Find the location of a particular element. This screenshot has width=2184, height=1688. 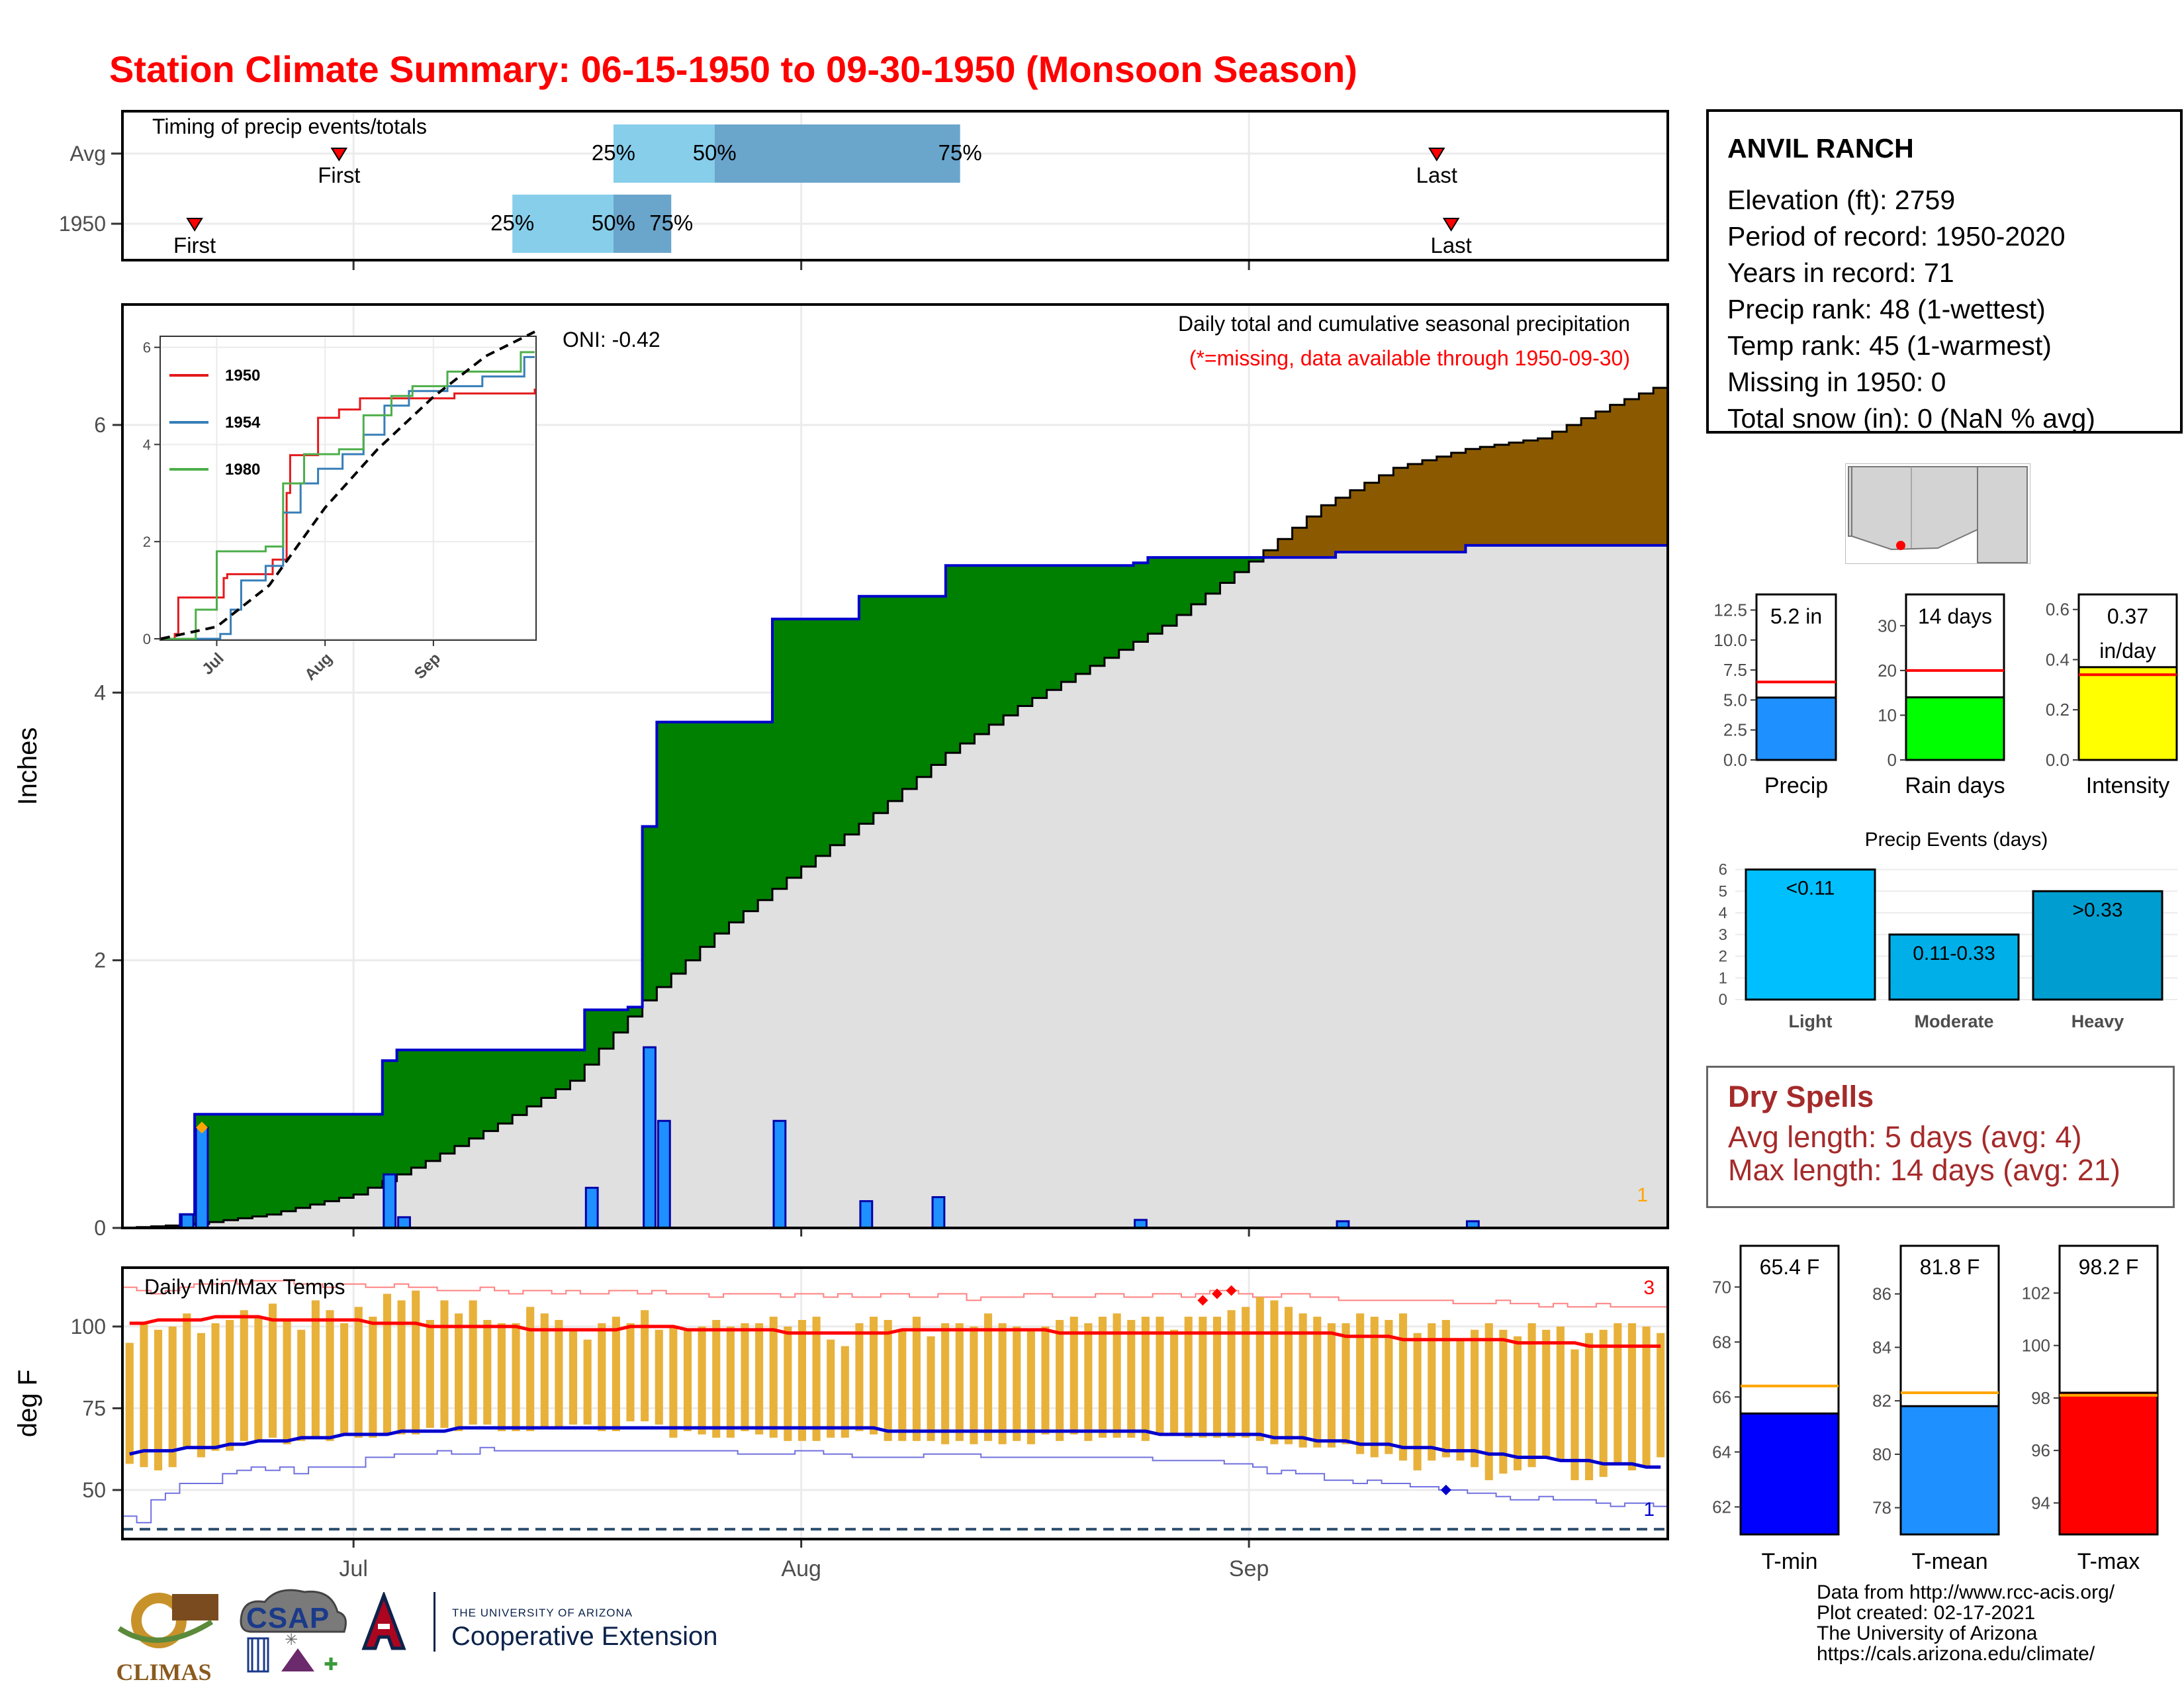

events-y-tick: 0 is located at coordinates (1723, 1000).